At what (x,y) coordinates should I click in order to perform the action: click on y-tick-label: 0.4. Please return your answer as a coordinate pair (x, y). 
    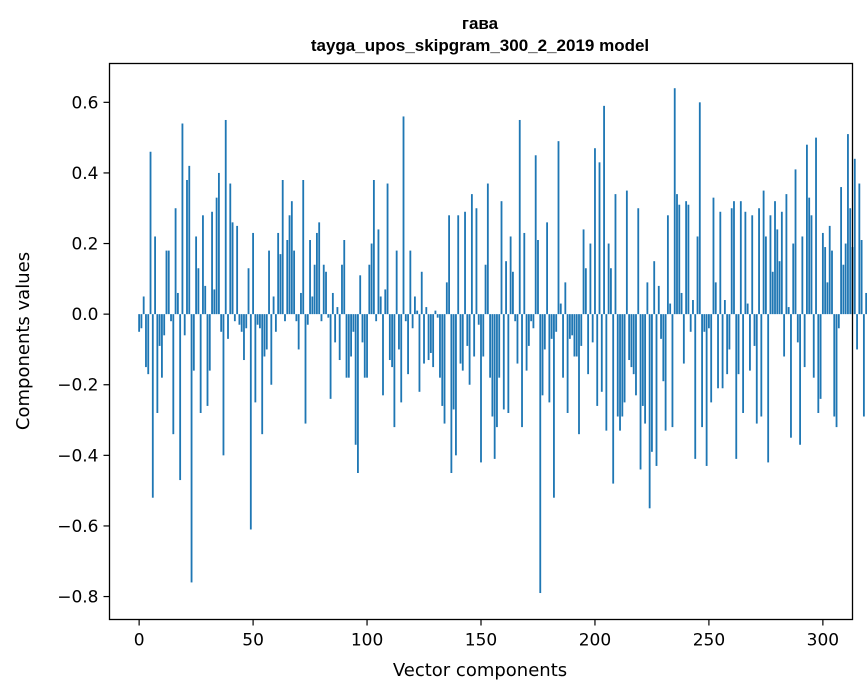
    Looking at the image, I should click on (84, 174).